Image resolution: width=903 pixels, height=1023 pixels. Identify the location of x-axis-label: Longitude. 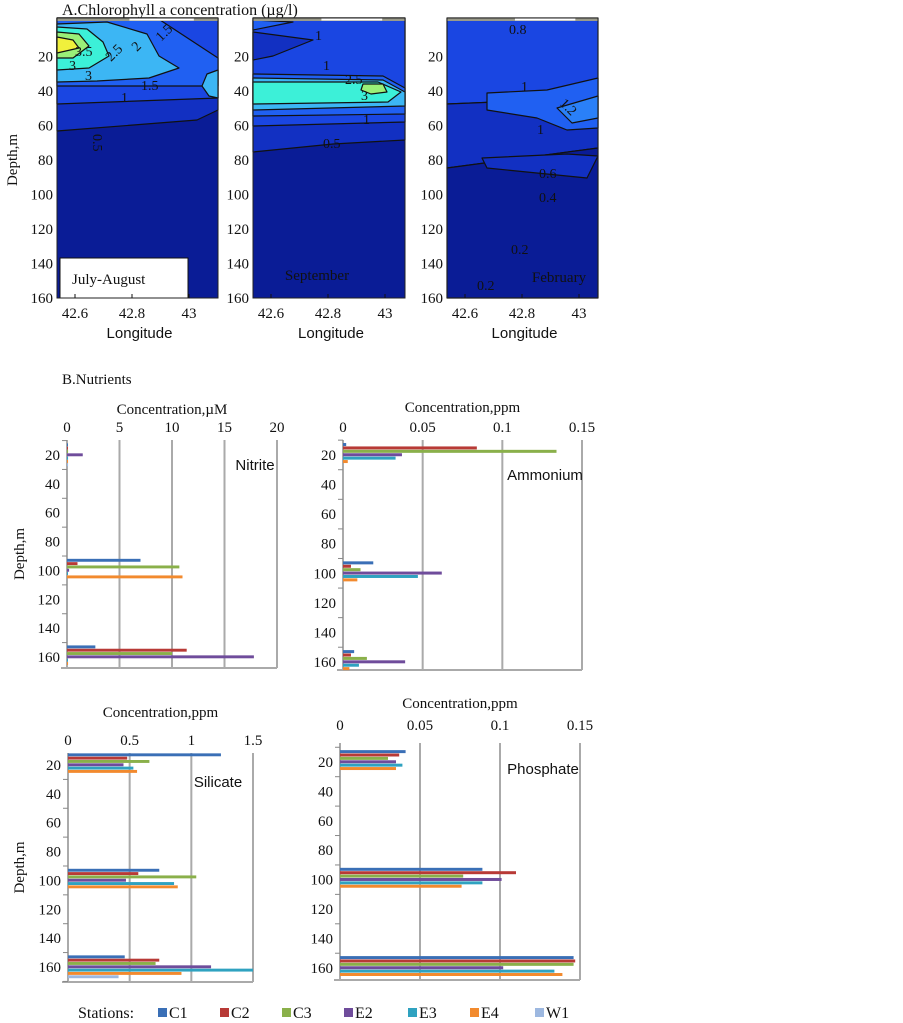
(140, 333).